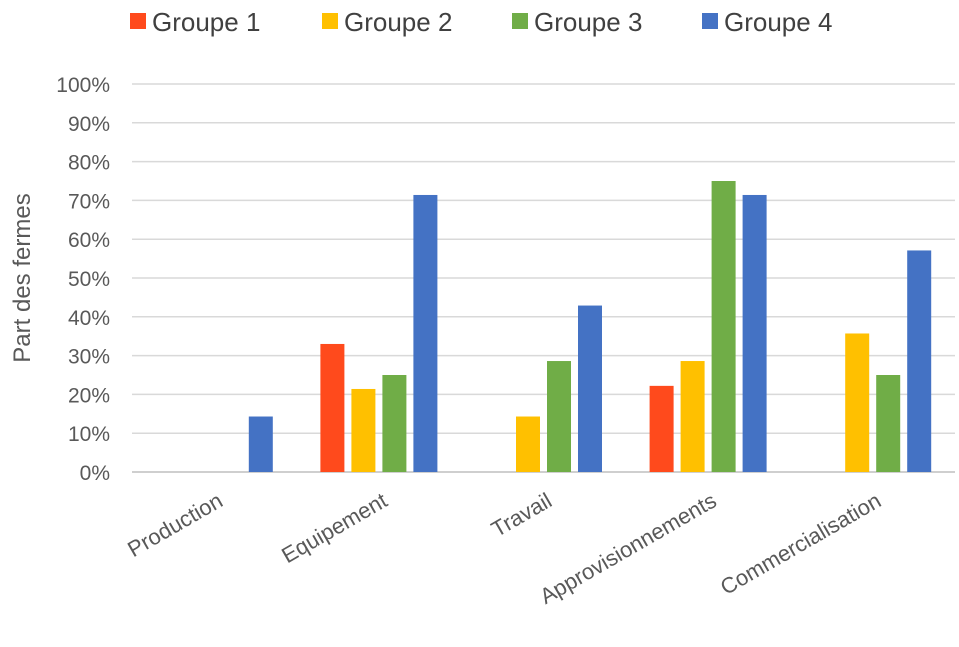 The height and width of the screenshot is (647, 959). What do you see at coordinates (89, 124) in the screenshot?
I see `y-tick-label: 90%` at bounding box center [89, 124].